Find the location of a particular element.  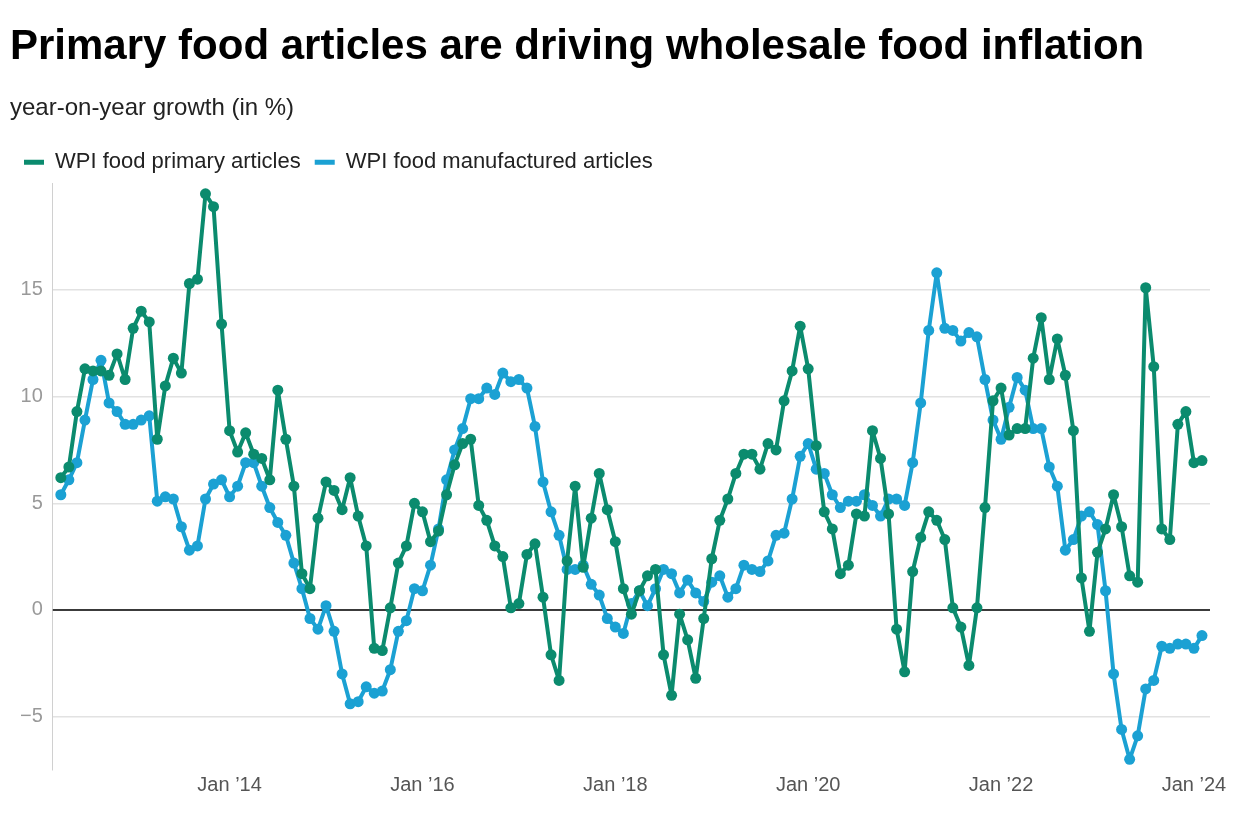

legend-label: WPI food primary articles is located at coordinates (178, 161).